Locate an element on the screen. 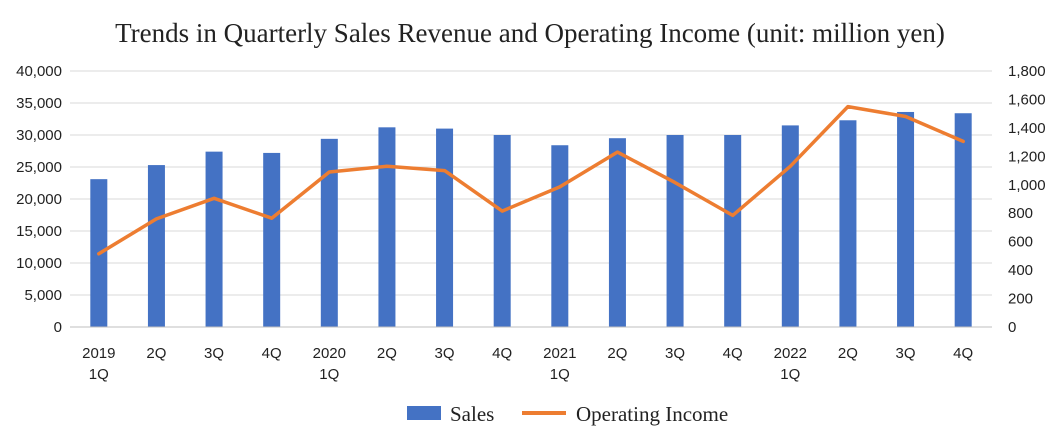  left-tick-label: 5,000 is located at coordinates (43, 295).